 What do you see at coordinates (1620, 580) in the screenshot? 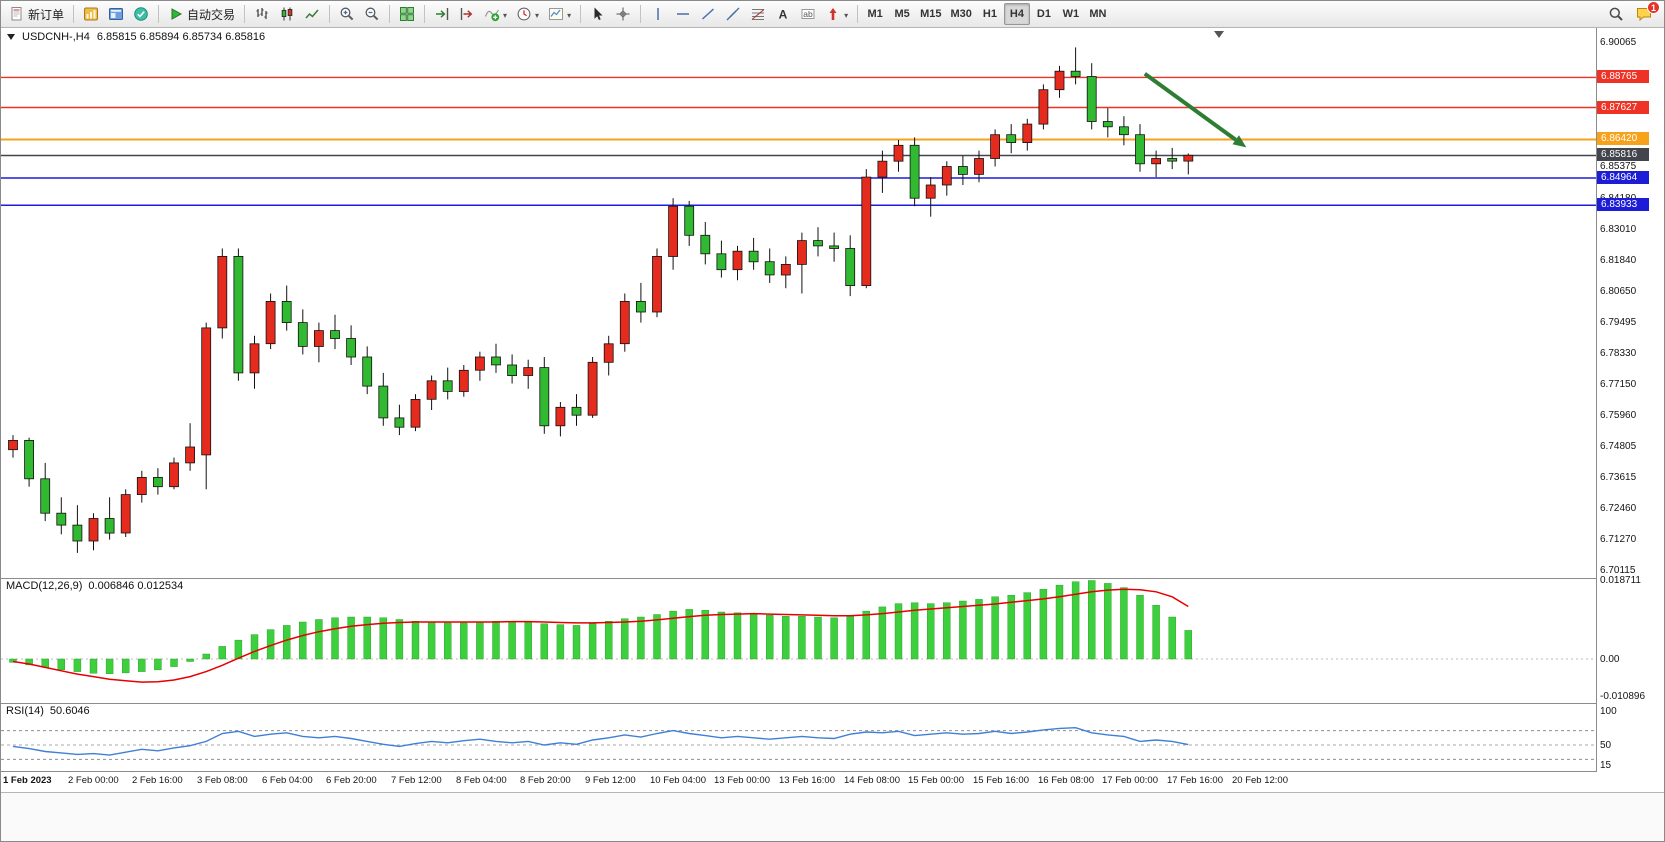
I see `macd-scale-label: 0.018711` at bounding box center [1620, 580].